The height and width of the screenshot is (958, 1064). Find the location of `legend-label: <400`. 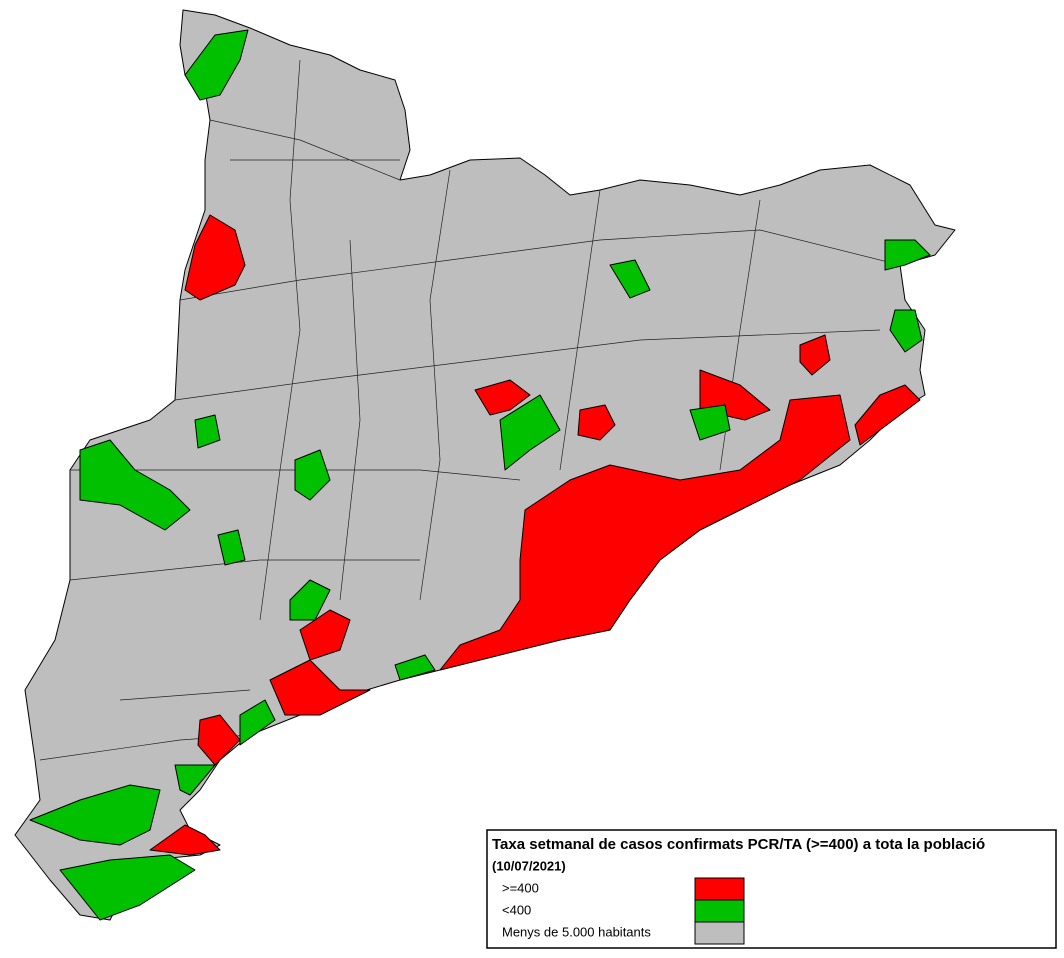

legend-label: <400 is located at coordinates (516, 909).